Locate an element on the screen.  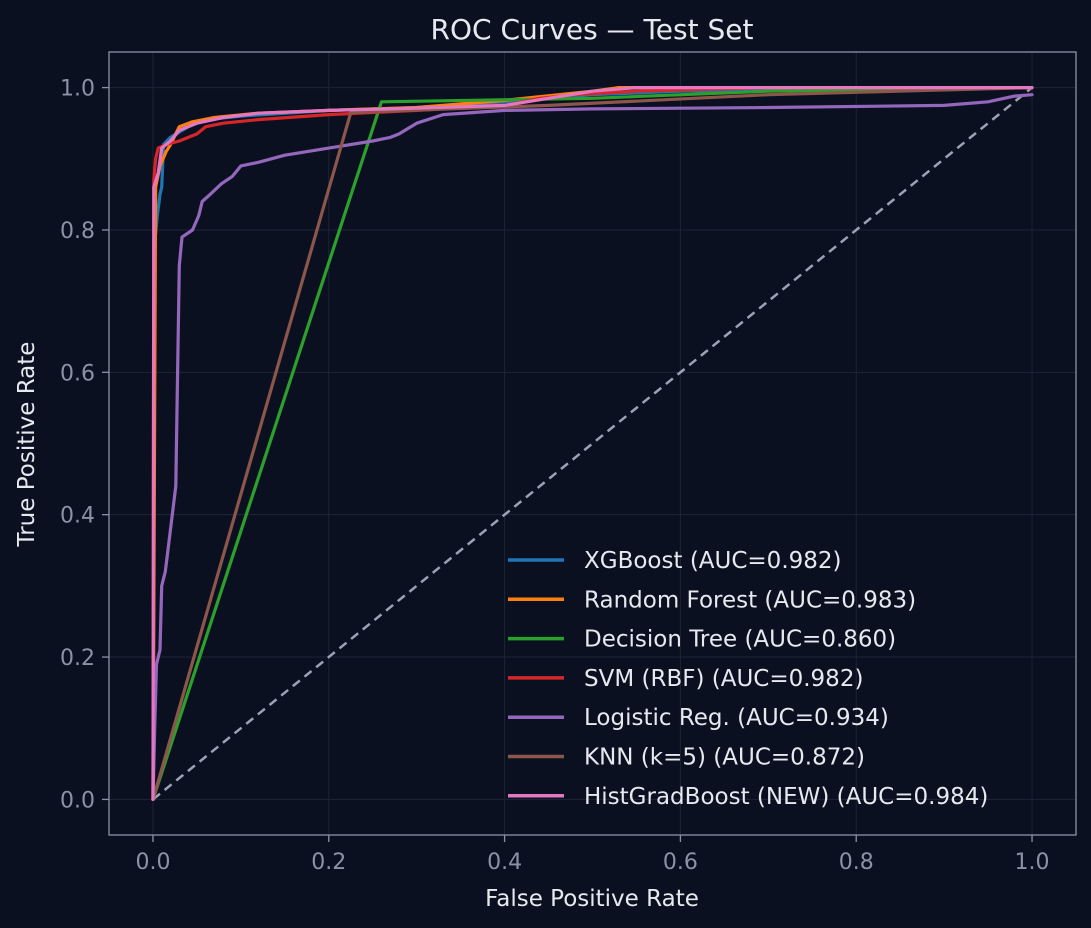
legend-item: HistGradBoost (NEW) (AUC=0.984) is located at coordinates (748, 797).